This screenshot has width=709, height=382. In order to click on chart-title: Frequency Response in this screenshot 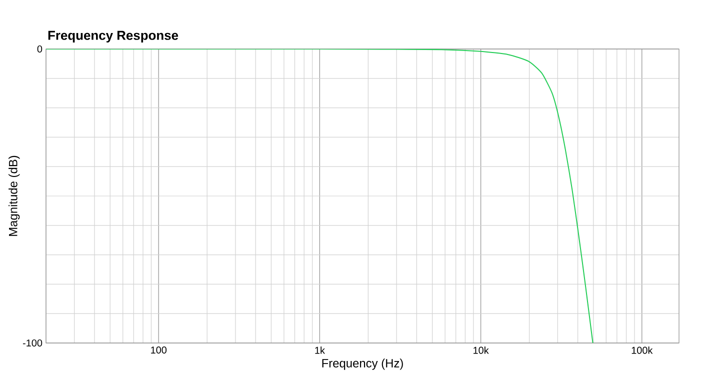, I will do `click(113, 36)`.